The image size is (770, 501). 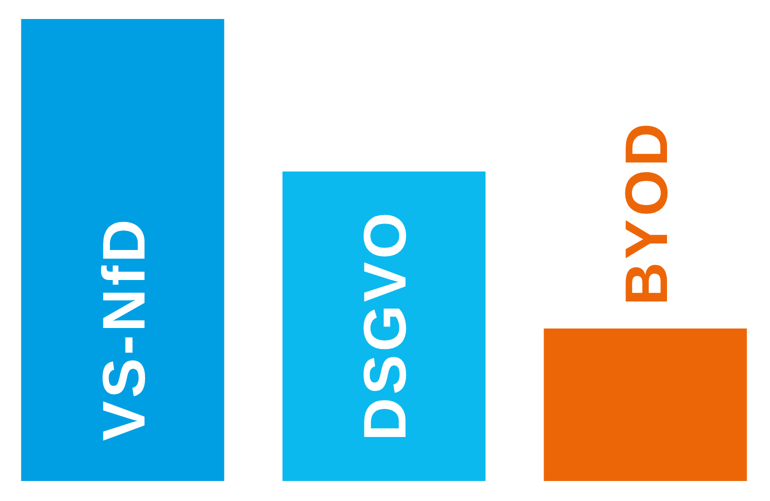 What do you see at coordinates (646, 213) in the screenshot?
I see `x-tick-label: BYOD` at bounding box center [646, 213].